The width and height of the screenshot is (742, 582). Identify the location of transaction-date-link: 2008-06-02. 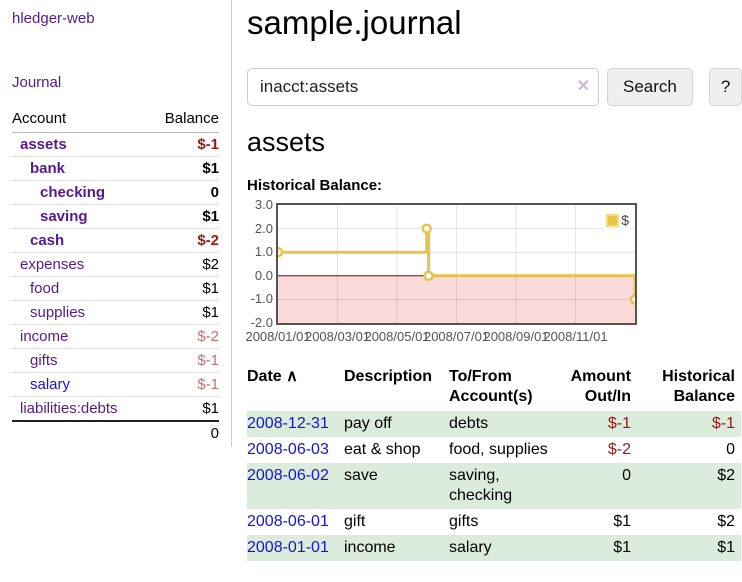
(288, 475).